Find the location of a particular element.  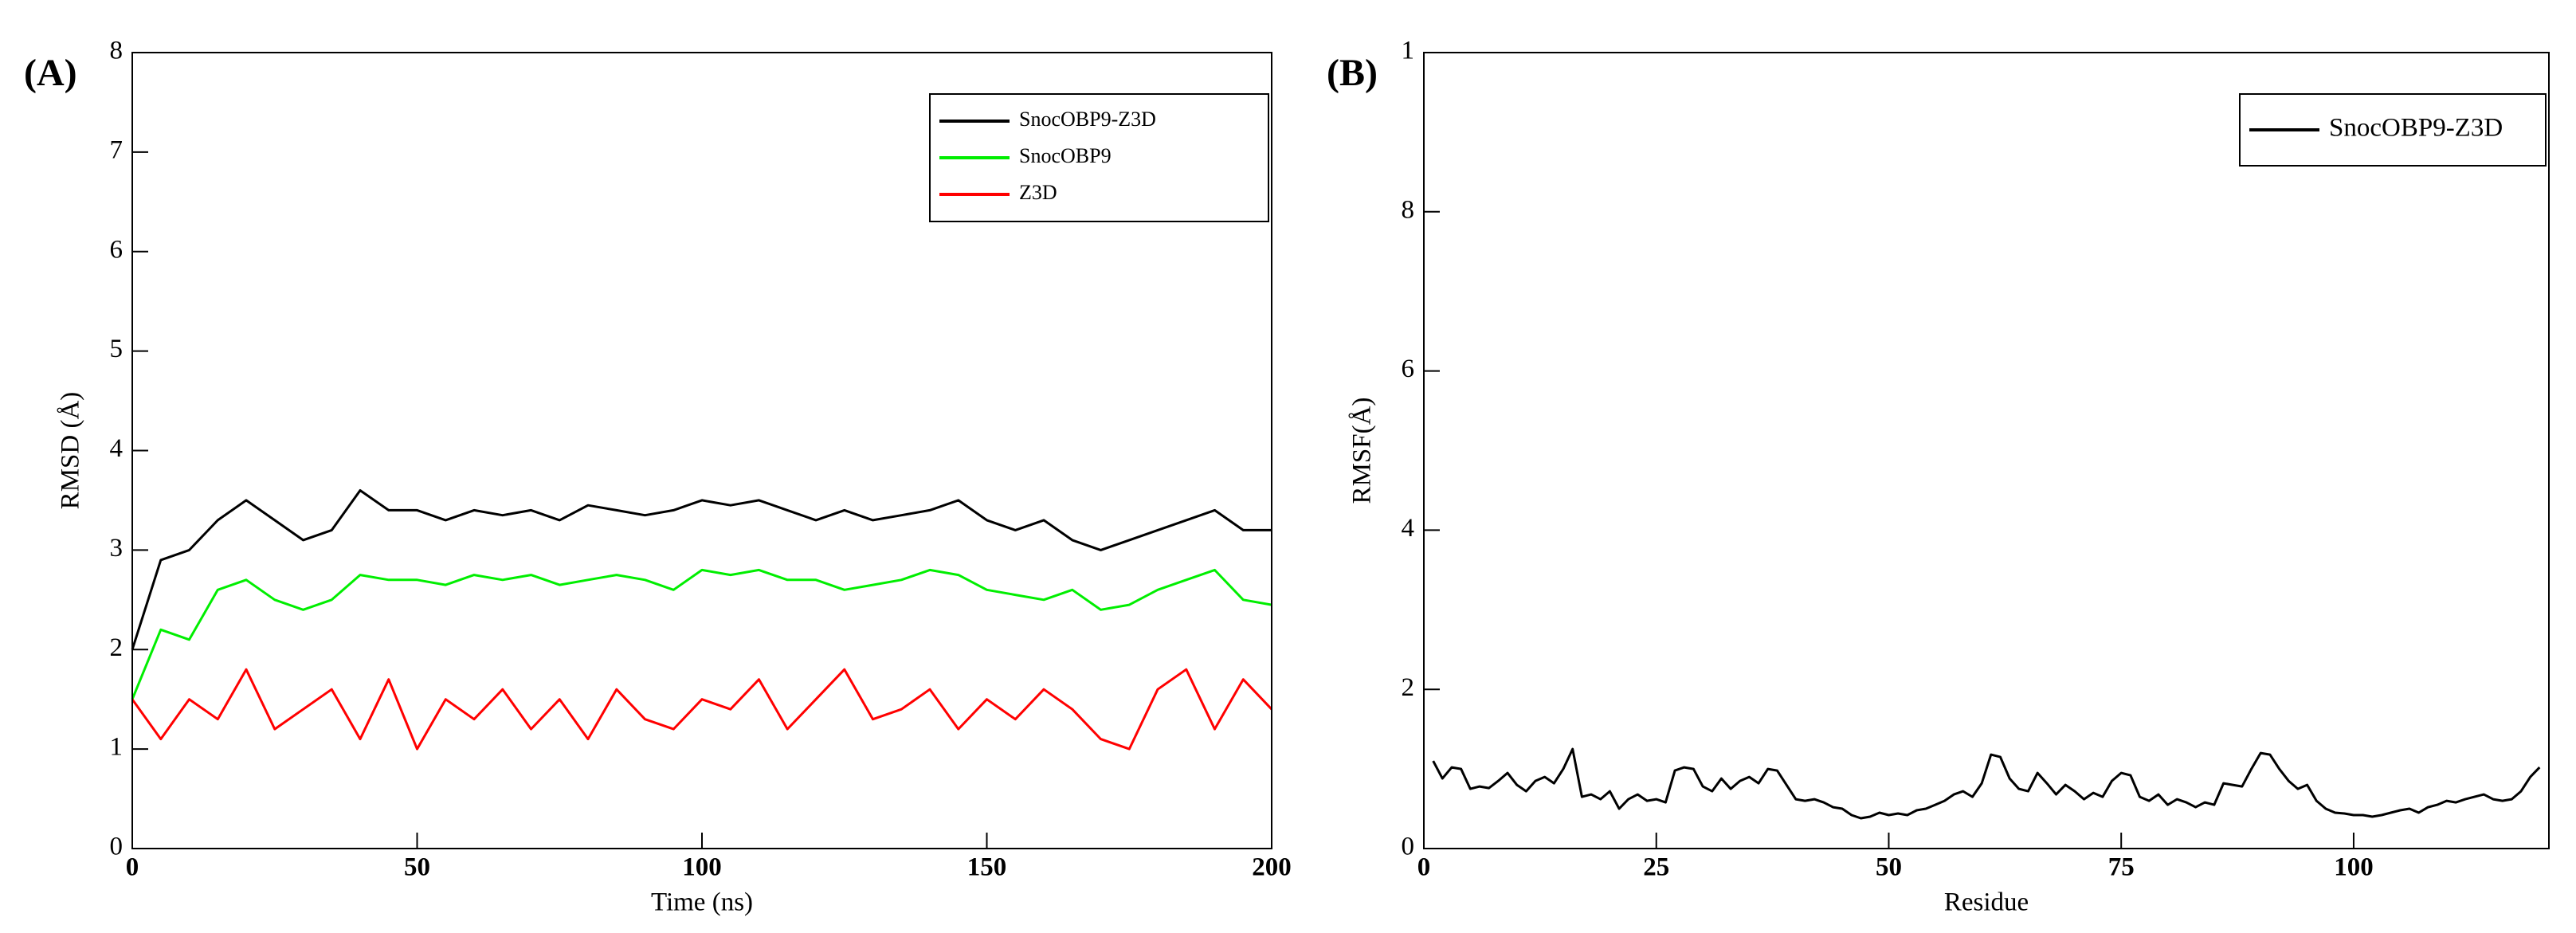

panel-label: (B) is located at coordinates (1352, 73).